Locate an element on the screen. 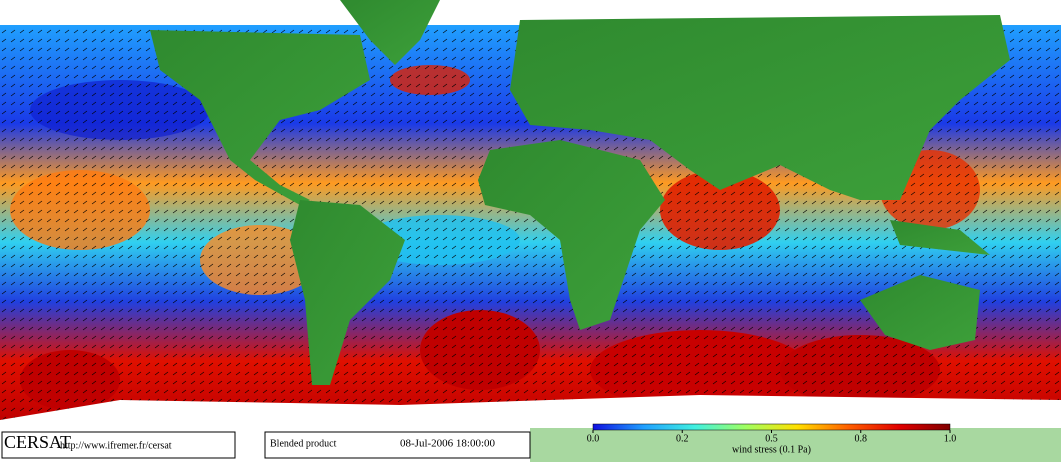 This screenshot has width=1061, height=462. logo-box is located at coordinates (118, 445).